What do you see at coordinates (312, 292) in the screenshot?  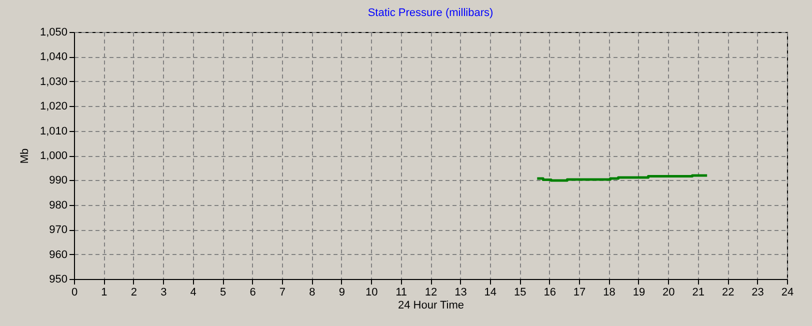 I see `x-tick-label: 8` at bounding box center [312, 292].